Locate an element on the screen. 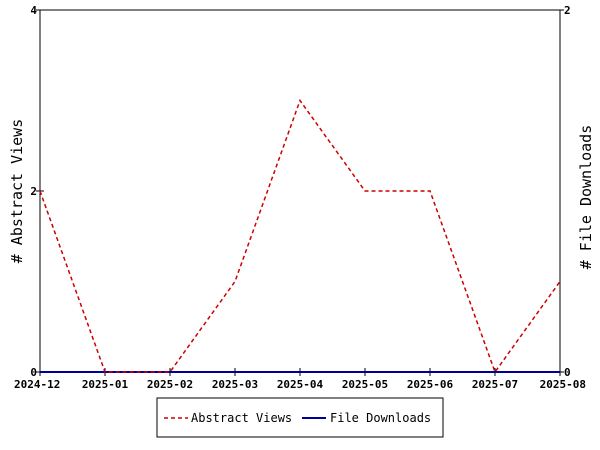  legend-label-file-downloads: File Downloads is located at coordinates (380, 418).